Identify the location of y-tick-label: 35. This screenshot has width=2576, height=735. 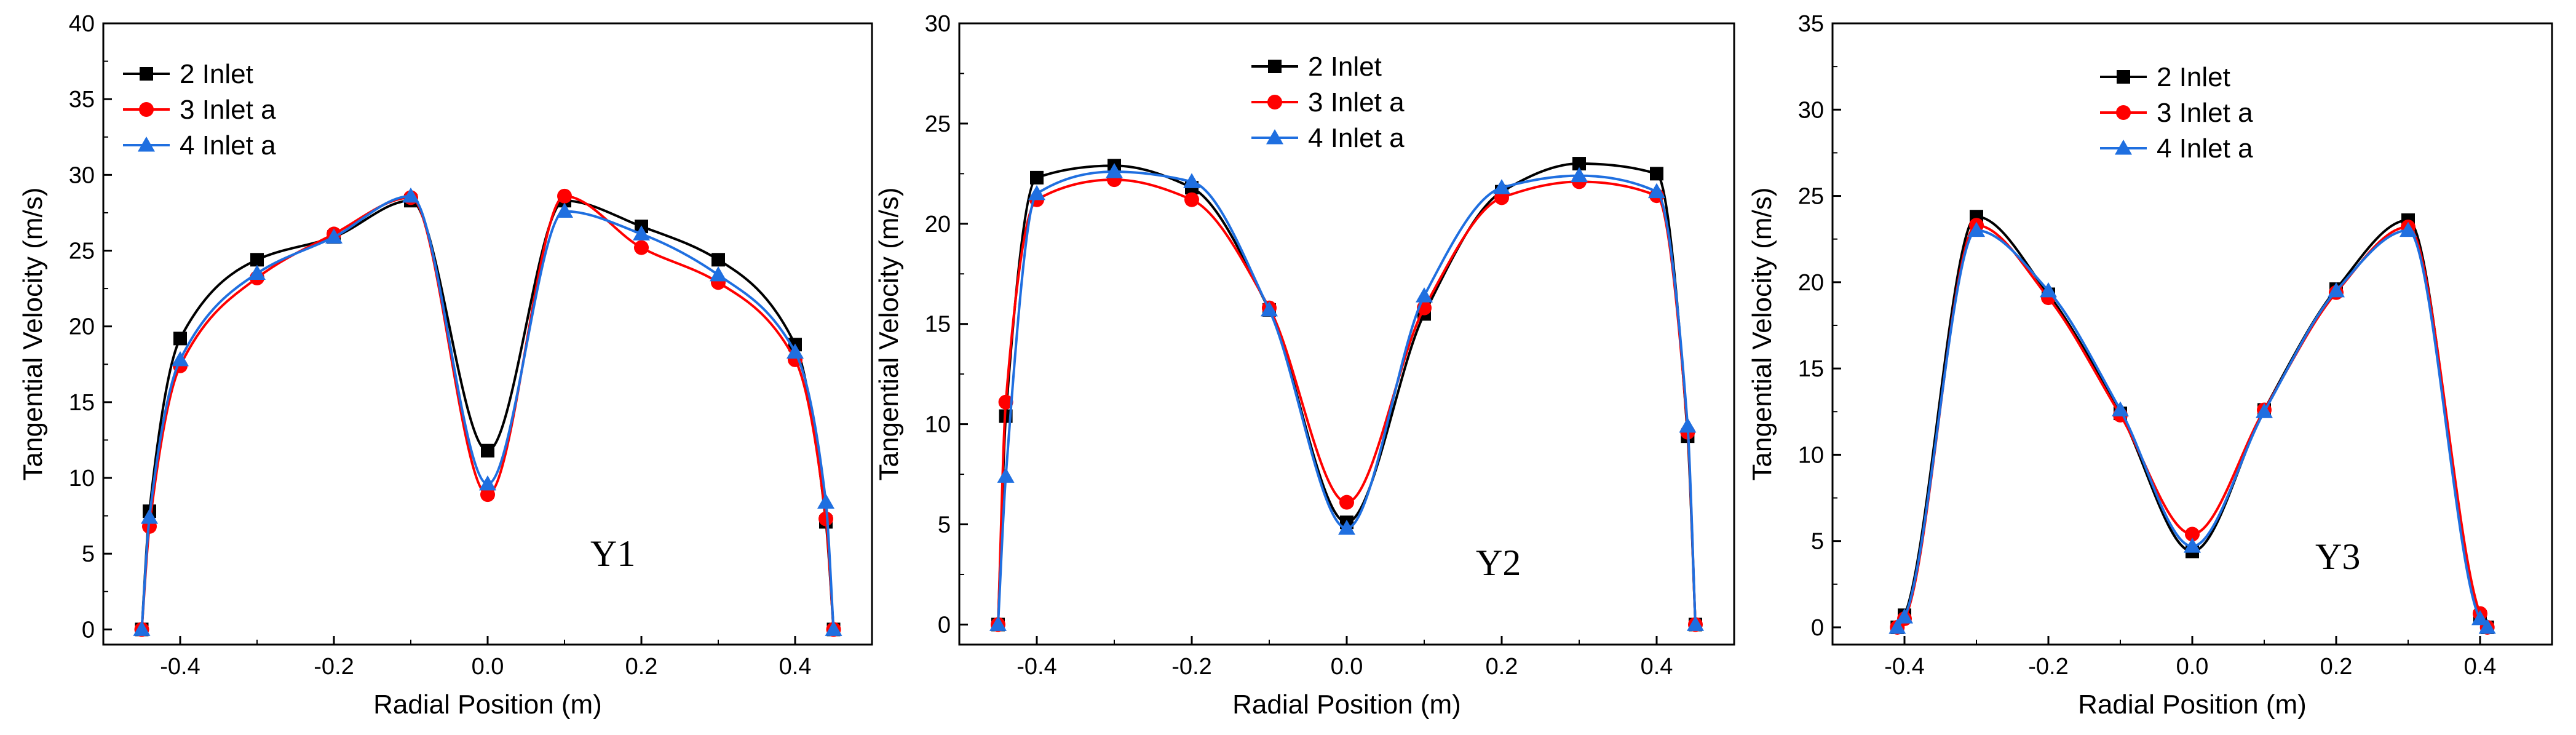
(1811, 24).